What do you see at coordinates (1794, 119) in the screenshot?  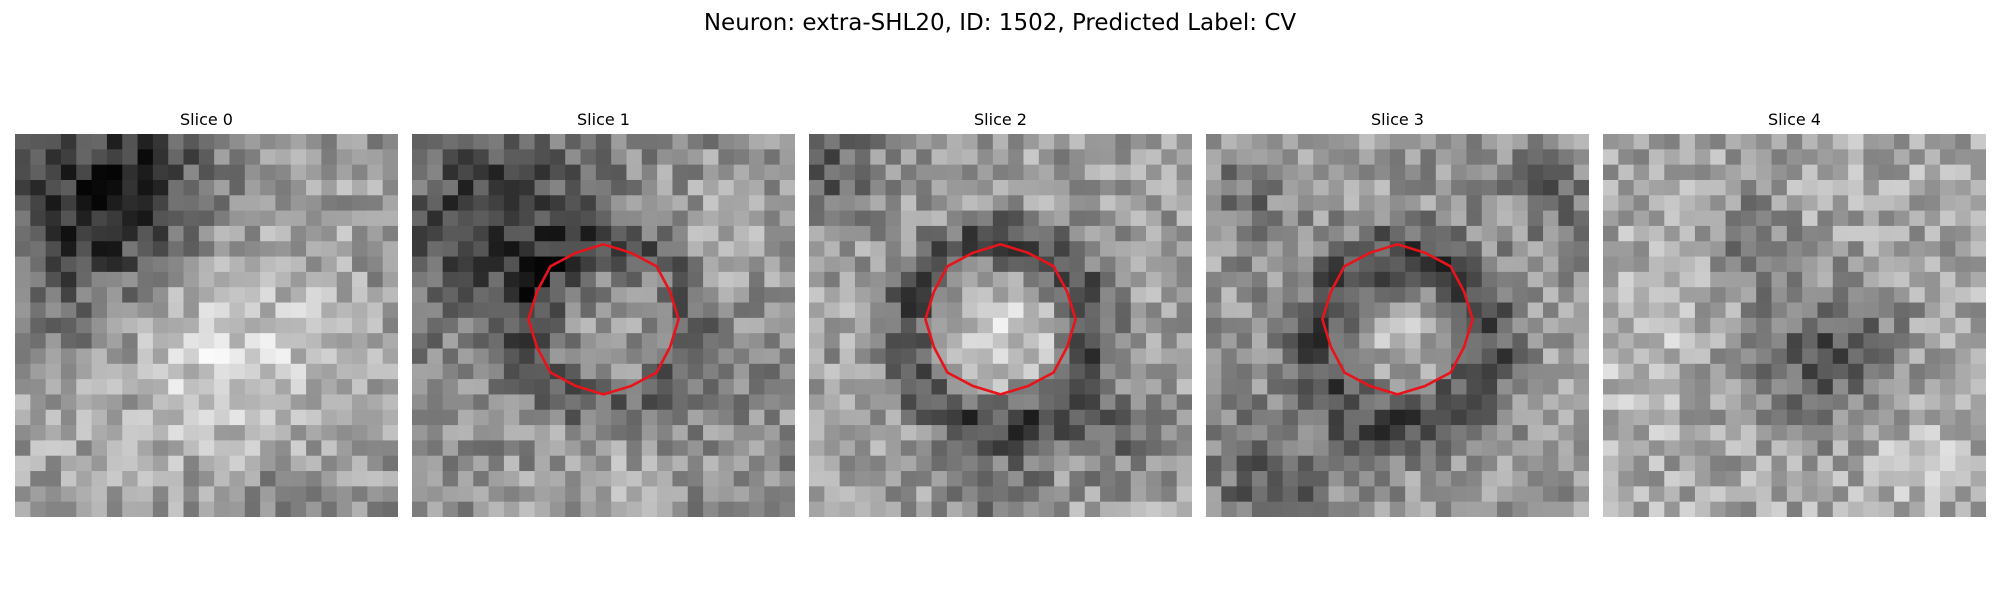 I see `slice-title-4: Slice 4` at bounding box center [1794, 119].